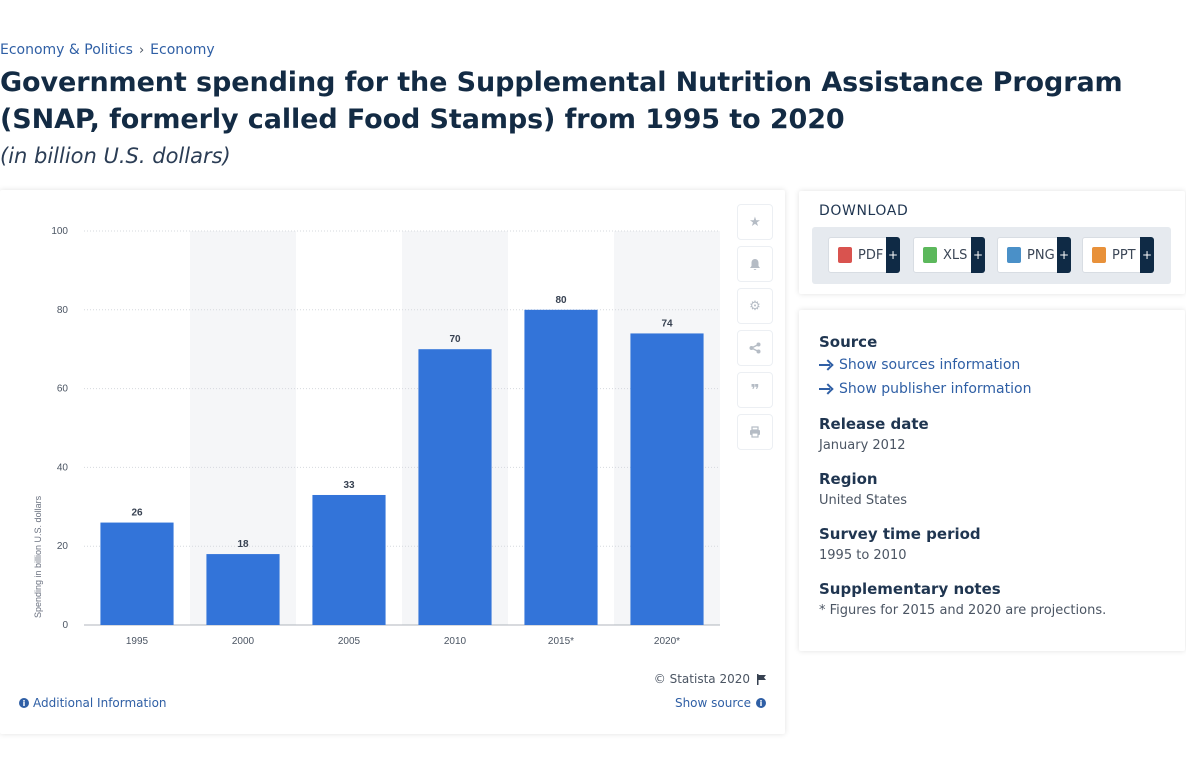  I want to click on x-tick-label: 2005, so click(349, 641).